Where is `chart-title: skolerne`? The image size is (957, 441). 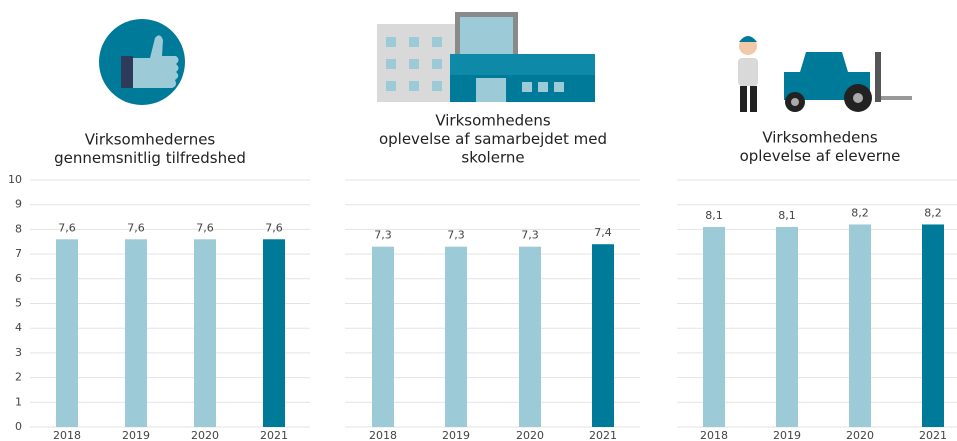
chart-title: skolerne is located at coordinates (492, 158).